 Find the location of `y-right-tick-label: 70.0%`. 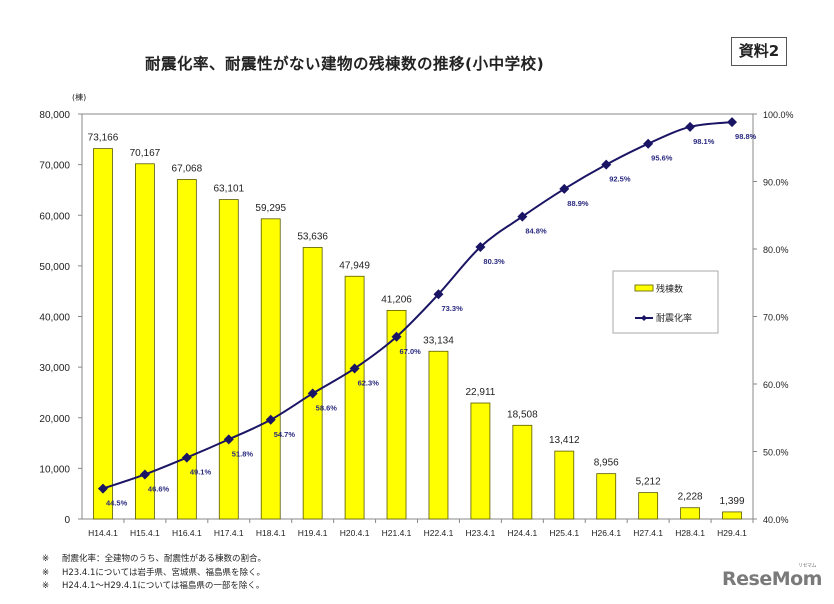

y-right-tick-label: 70.0% is located at coordinates (776, 318).